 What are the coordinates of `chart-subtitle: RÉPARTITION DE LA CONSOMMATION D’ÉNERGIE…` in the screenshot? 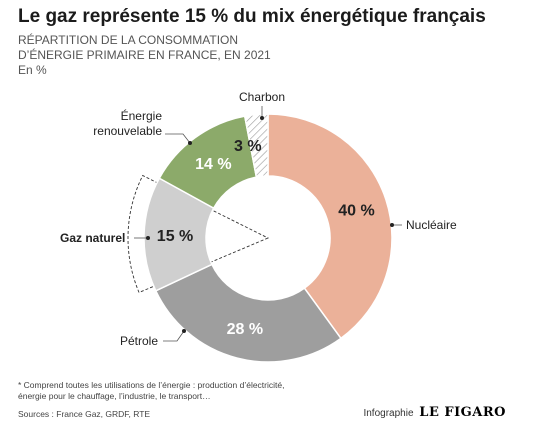 It's located at (168, 48).